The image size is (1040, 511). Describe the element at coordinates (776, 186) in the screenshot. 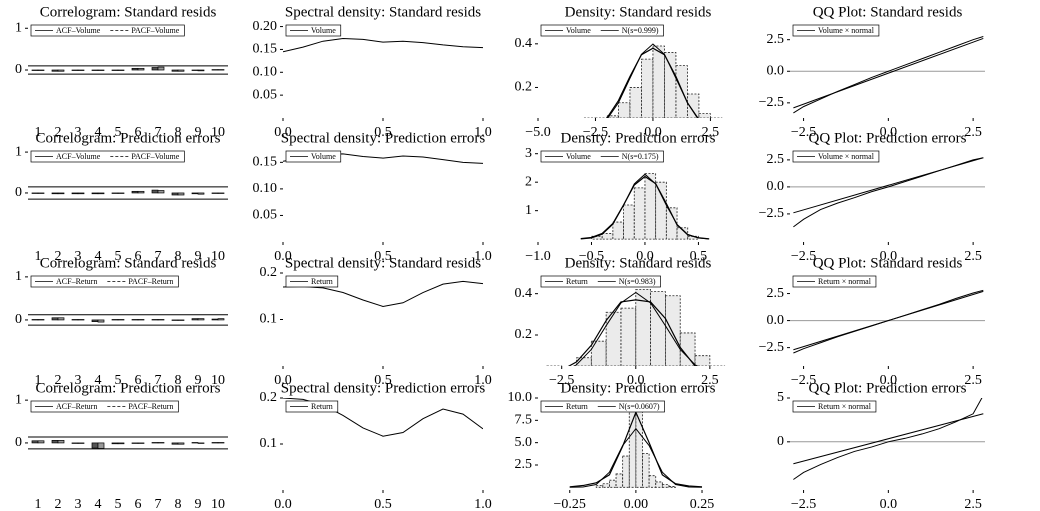

I see `y-tick-label: 0.0` at that location.